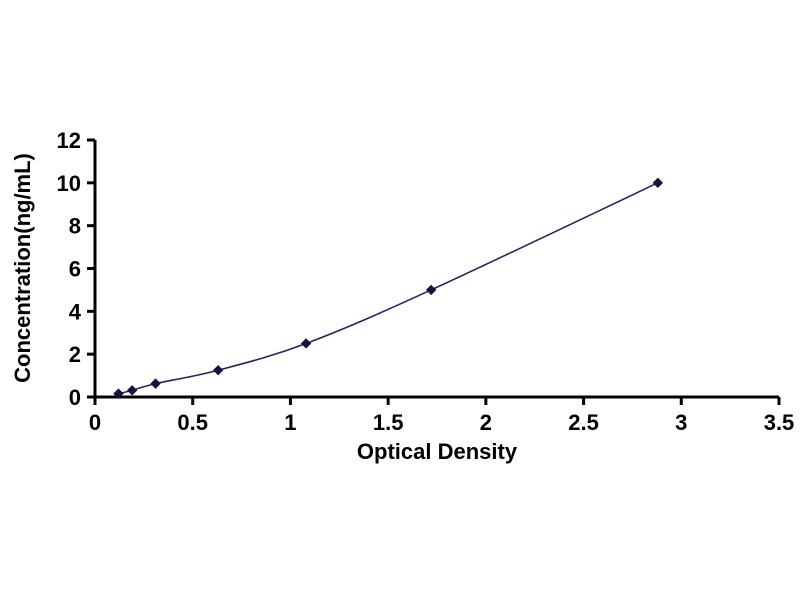 Image resolution: width=800 pixels, height=600 pixels. I want to click on x-tick-label: 3, so click(681, 422).